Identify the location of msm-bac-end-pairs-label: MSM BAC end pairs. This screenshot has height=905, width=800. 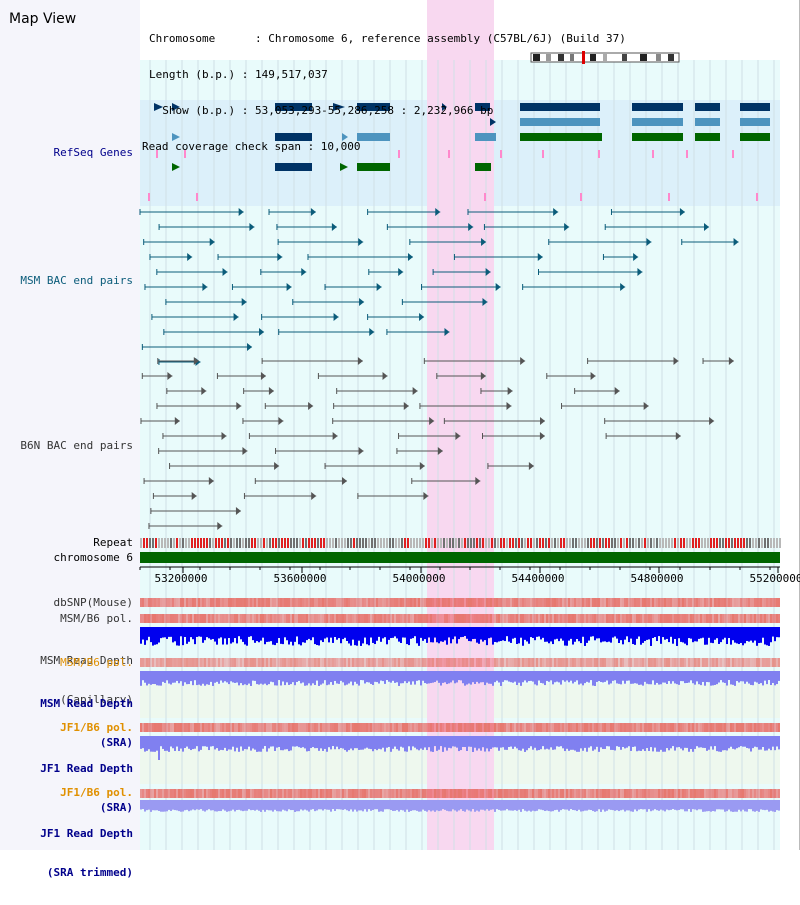
(76, 280).